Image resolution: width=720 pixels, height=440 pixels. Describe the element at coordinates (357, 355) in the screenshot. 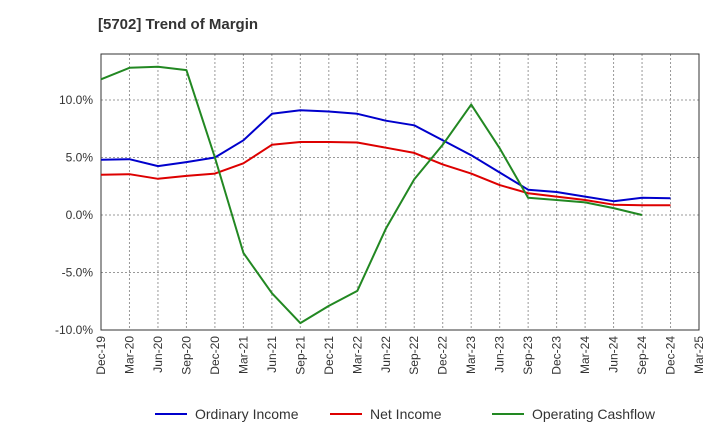

I see `x-tick-label: Mar-22` at that location.